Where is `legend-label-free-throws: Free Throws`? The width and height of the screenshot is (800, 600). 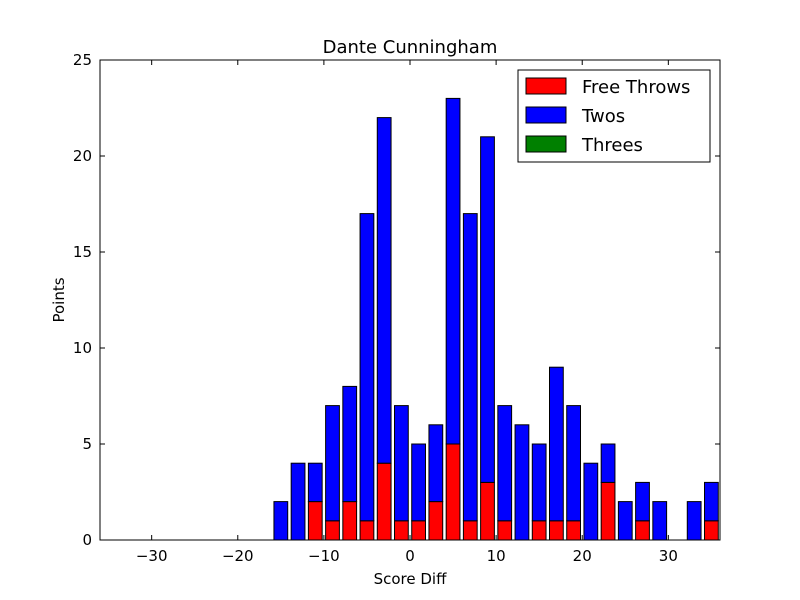
legend-label-free-throws: Free Throws is located at coordinates (636, 87).